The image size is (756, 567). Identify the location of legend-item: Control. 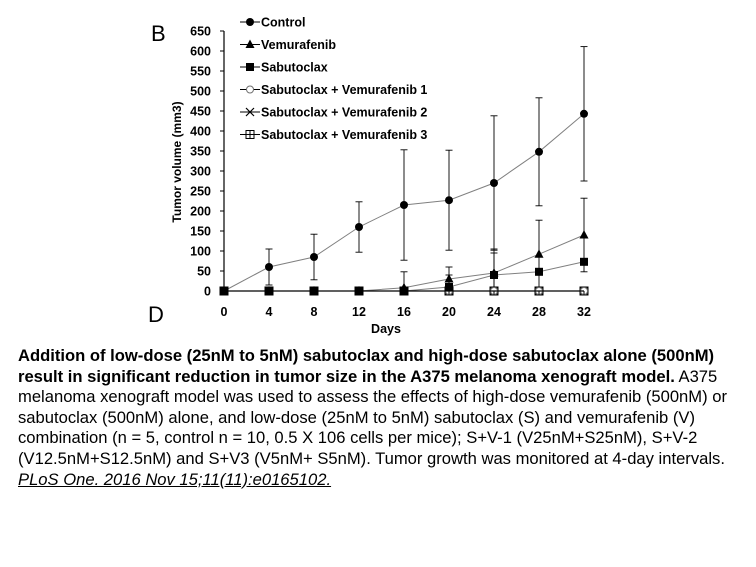
(272, 23).